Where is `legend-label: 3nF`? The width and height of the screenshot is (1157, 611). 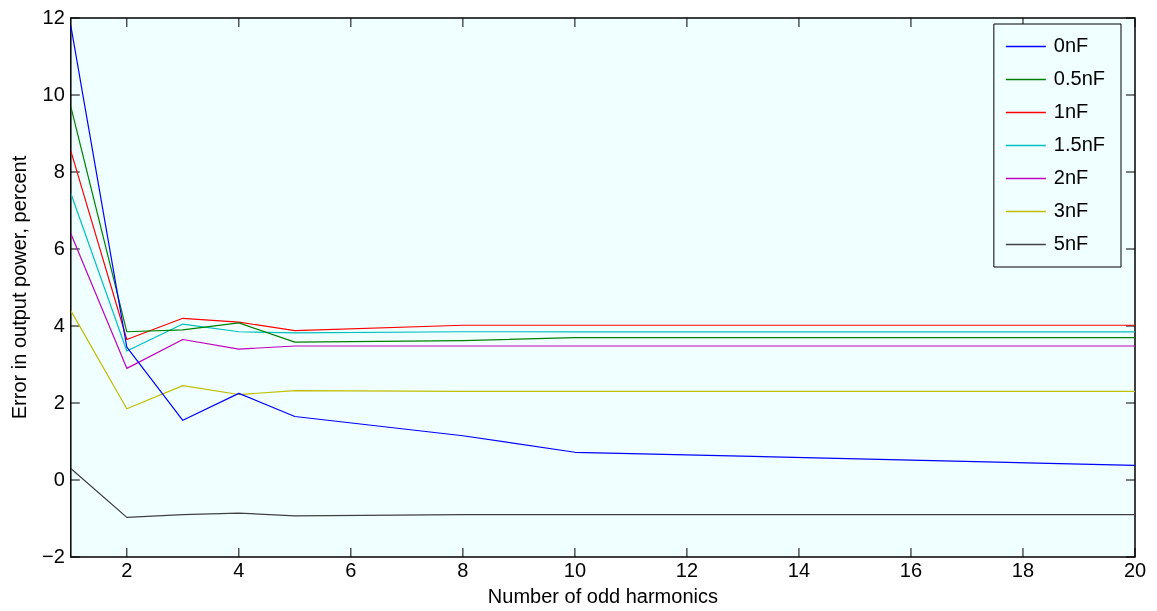 legend-label: 3nF is located at coordinates (1071, 210).